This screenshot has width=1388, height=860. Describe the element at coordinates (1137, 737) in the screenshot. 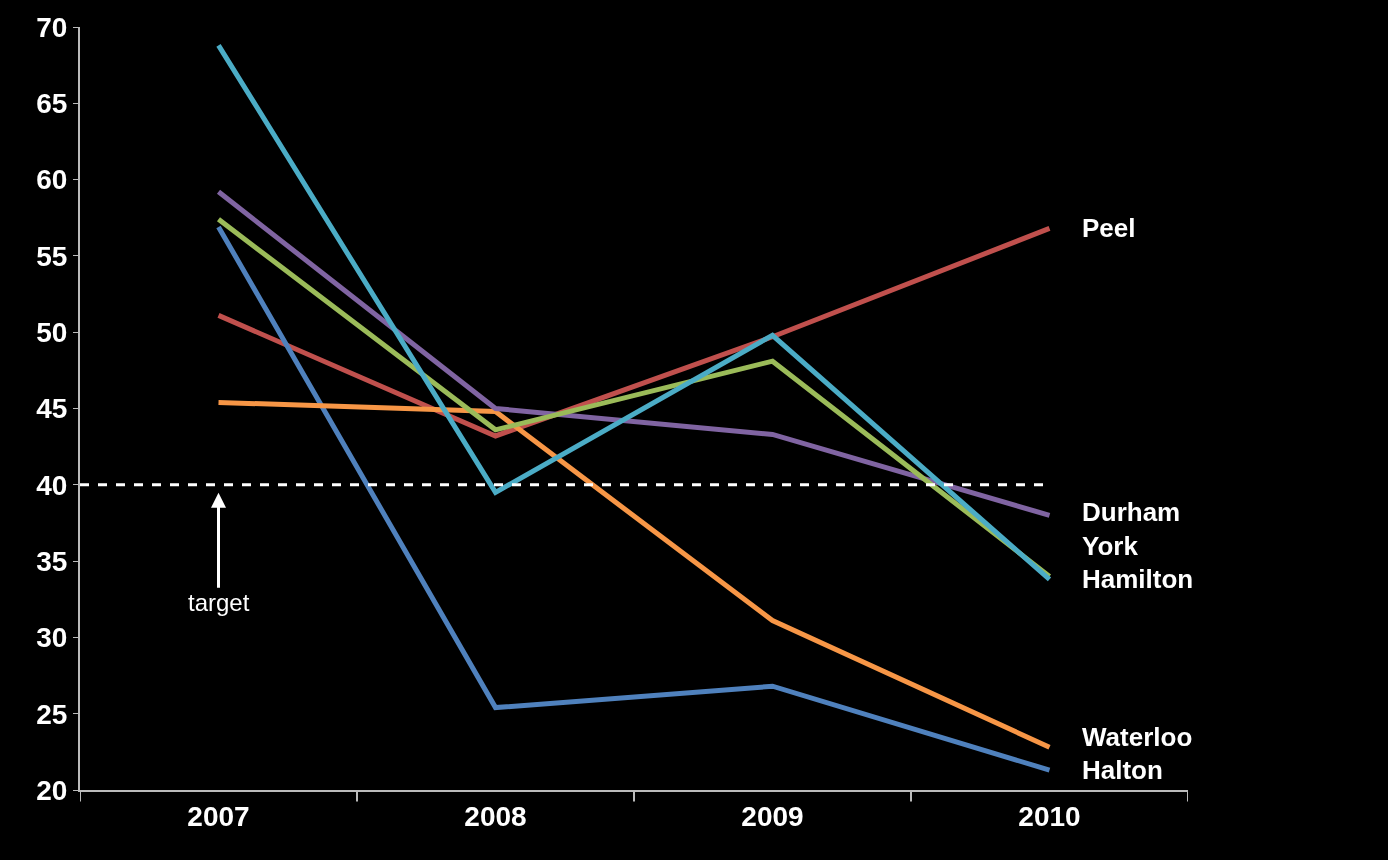

I see `series-label: Waterloo` at that location.